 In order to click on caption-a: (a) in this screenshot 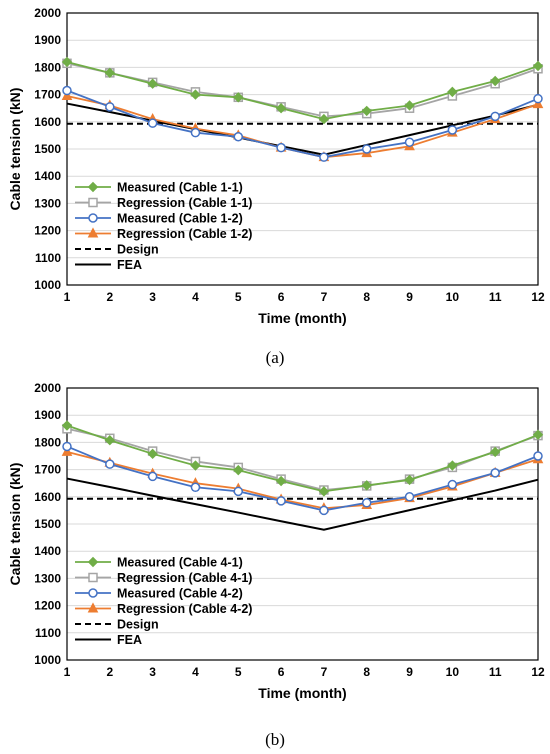, I will do `click(275, 357)`.